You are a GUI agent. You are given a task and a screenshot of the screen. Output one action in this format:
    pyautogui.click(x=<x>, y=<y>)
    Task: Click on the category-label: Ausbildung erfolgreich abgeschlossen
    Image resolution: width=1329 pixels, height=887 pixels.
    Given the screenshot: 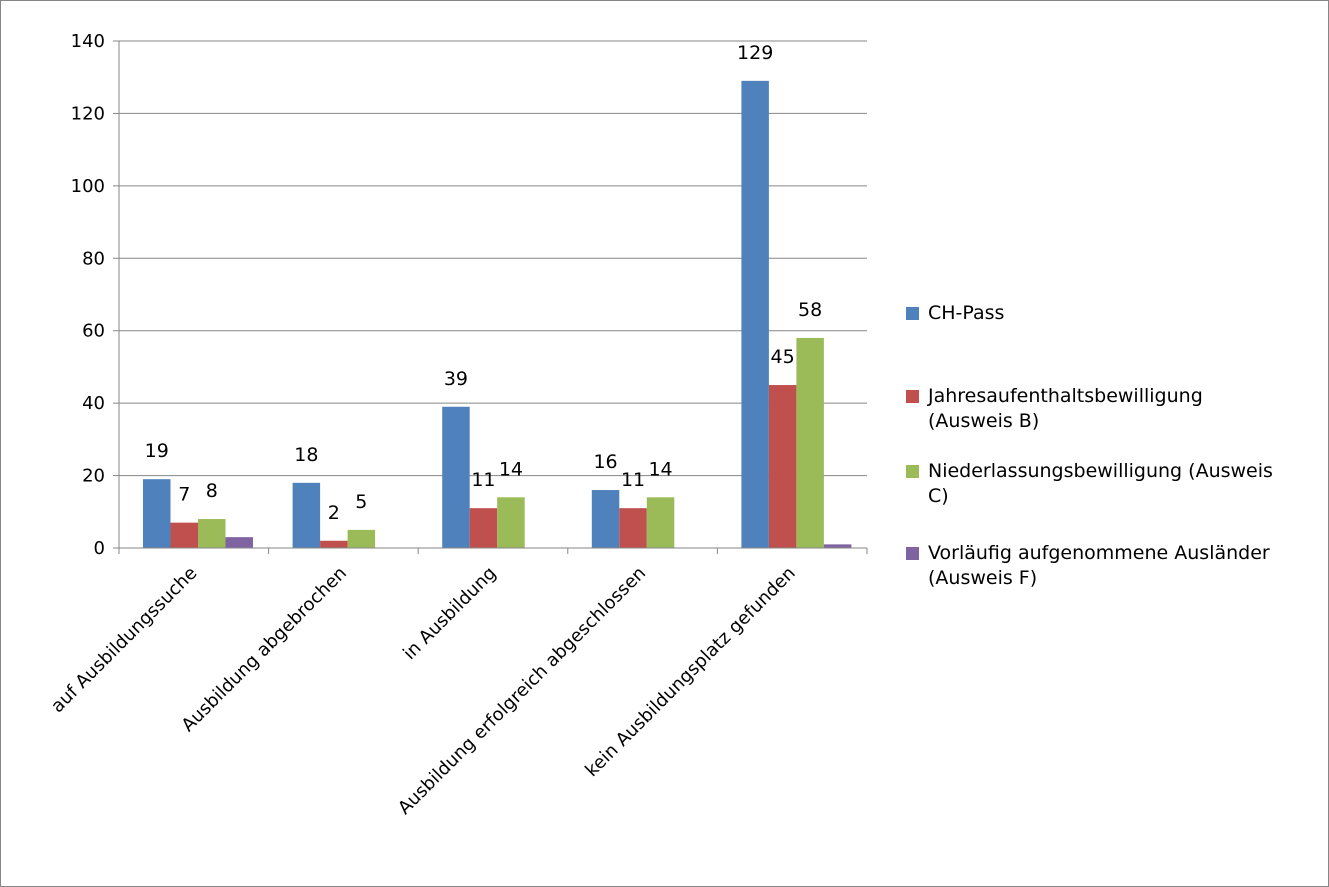 What is the action you would take?
    pyautogui.click(x=522, y=691)
    